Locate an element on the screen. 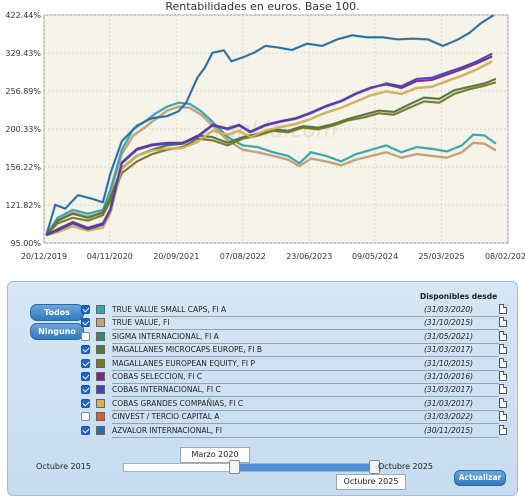  fund-name: CINVEST / TERCIO CAPITAL A is located at coordinates (166, 417).